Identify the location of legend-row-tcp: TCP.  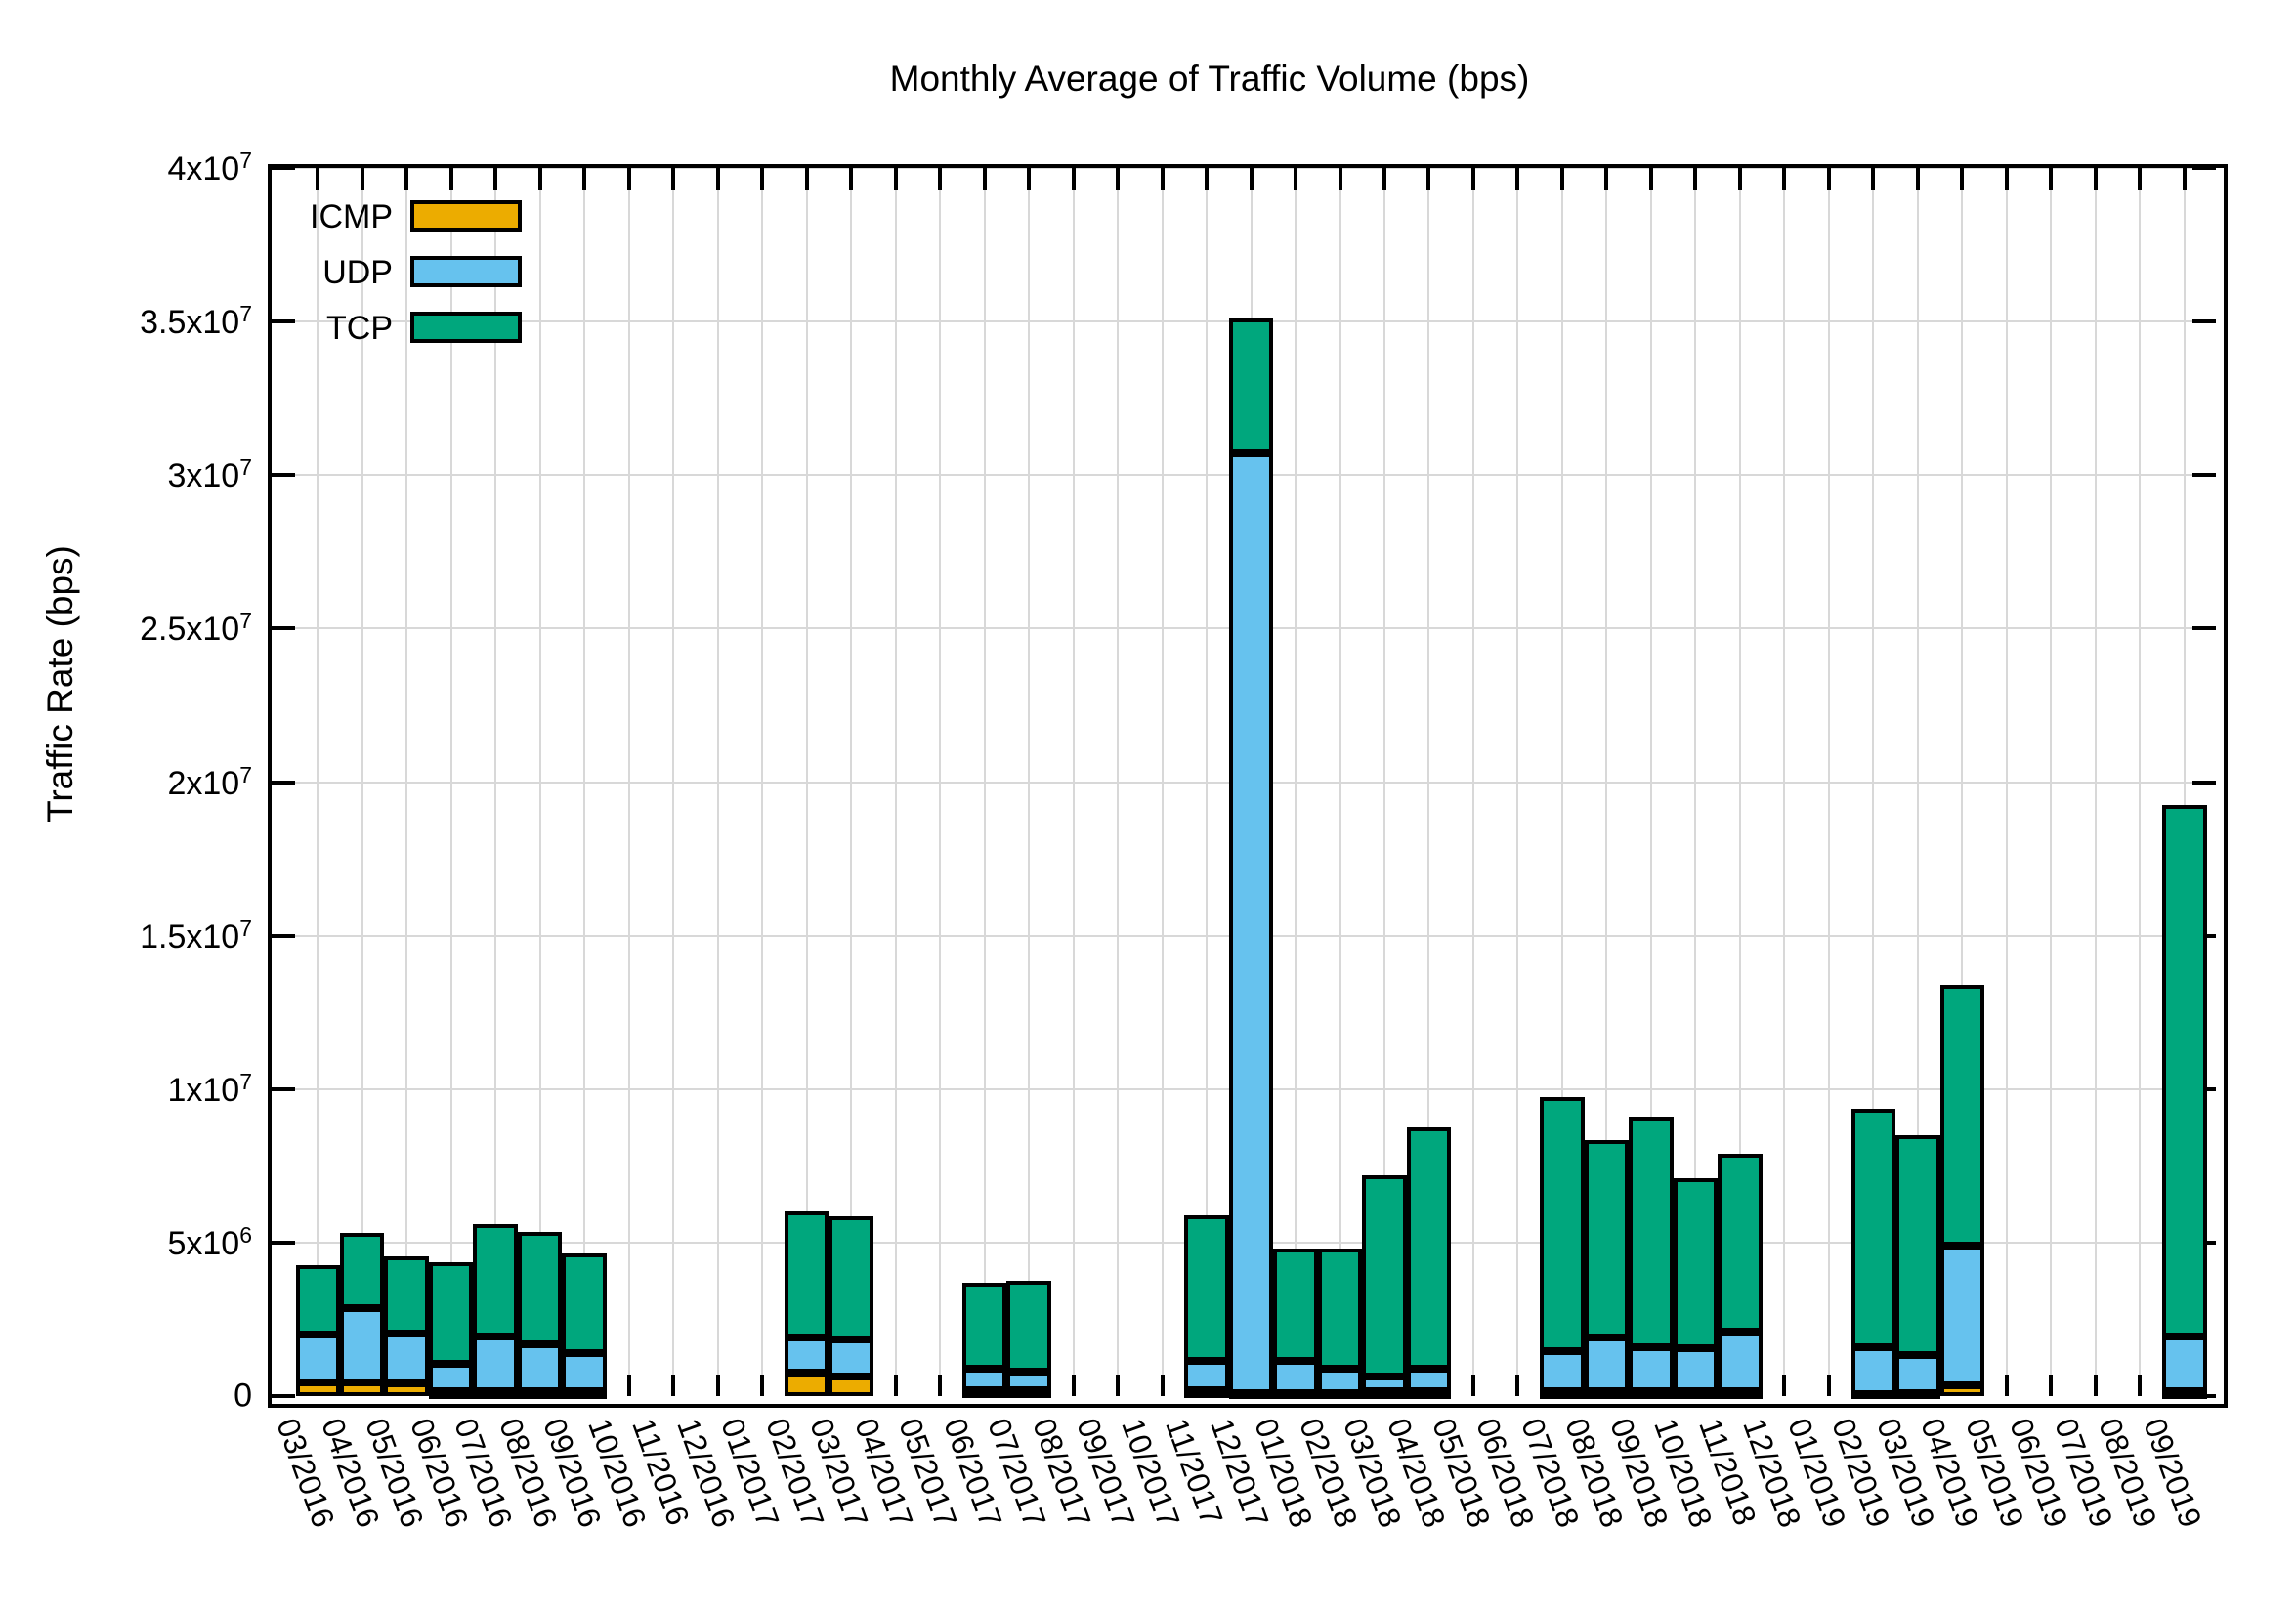
(1148, 328).